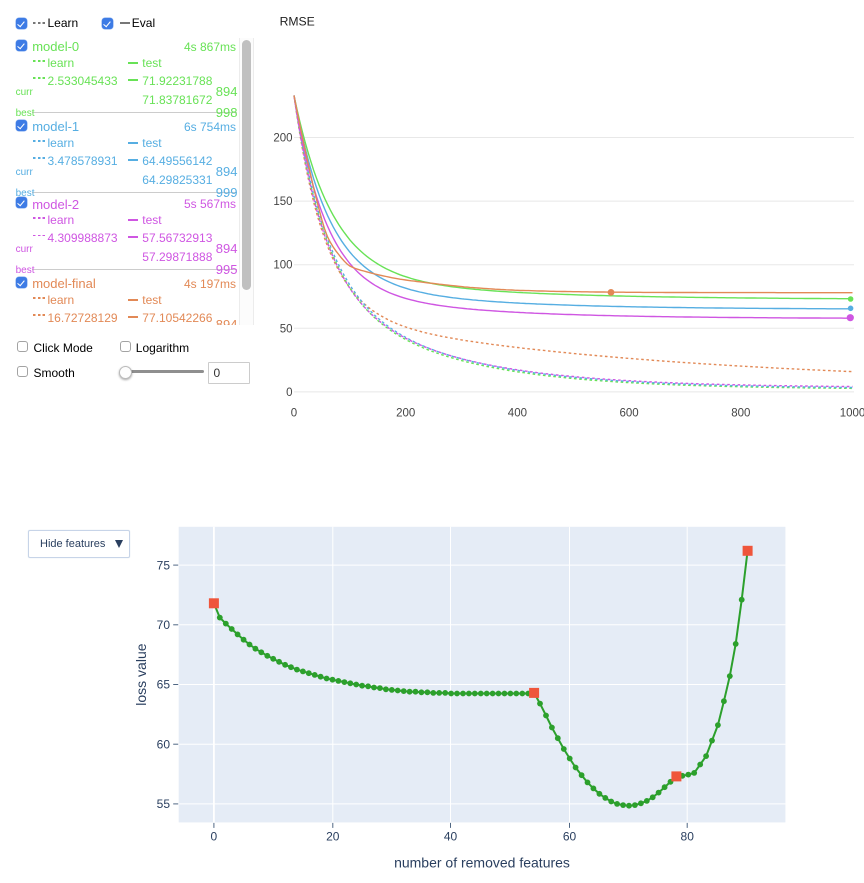 This screenshot has width=864, height=883. What do you see at coordinates (141, 674) in the screenshot?
I see `svg-text: loss value` at bounding box center [141, 674].